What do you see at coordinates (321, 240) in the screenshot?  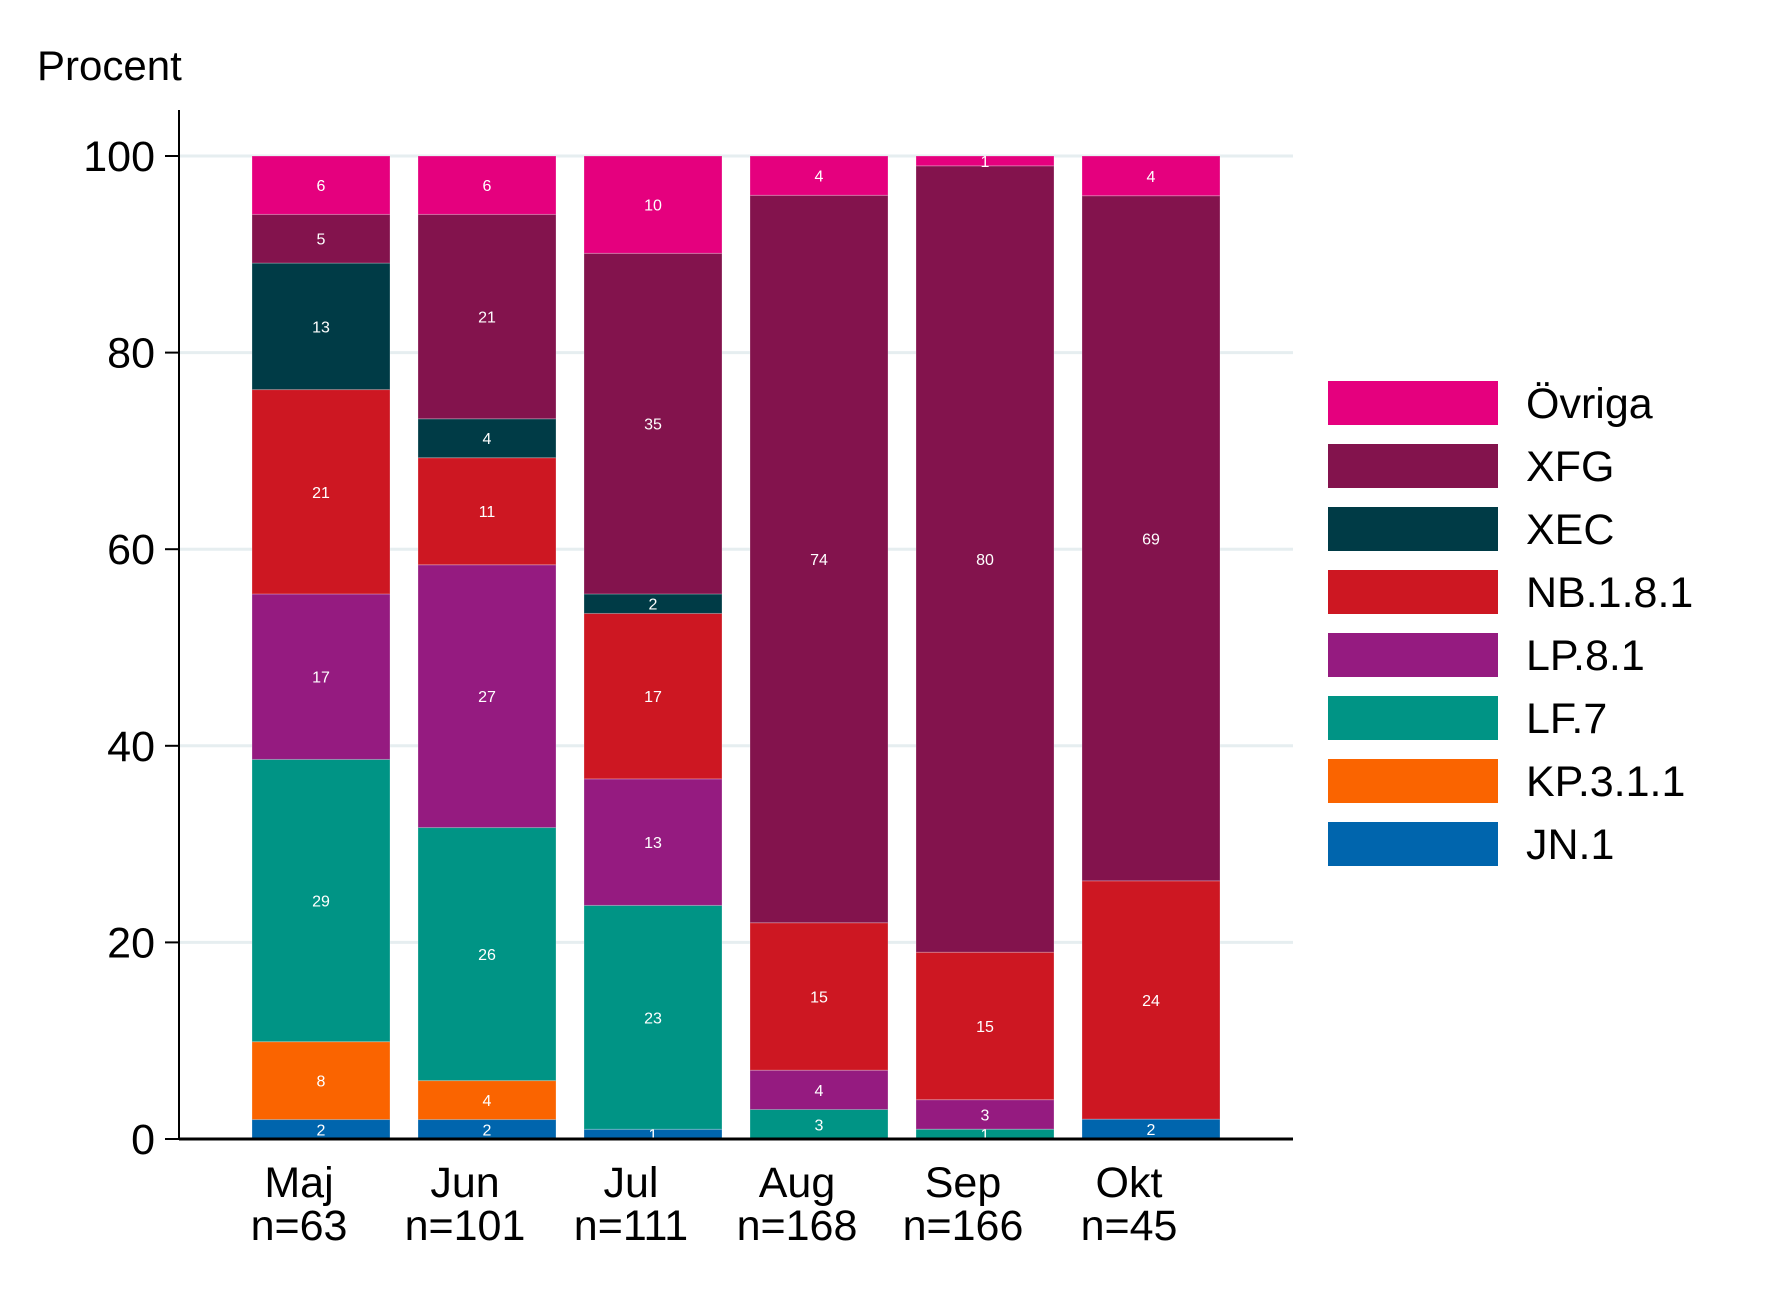 I see `data-label: 5` at bounding box center [321, 240].